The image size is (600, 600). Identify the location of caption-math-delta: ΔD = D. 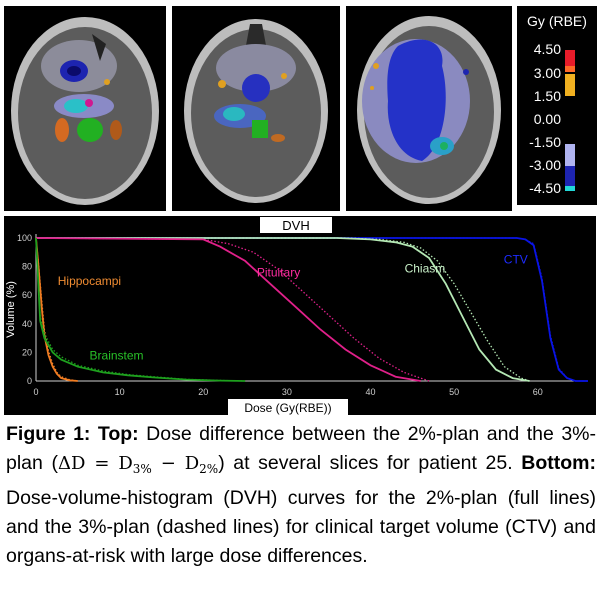
(95, 463).